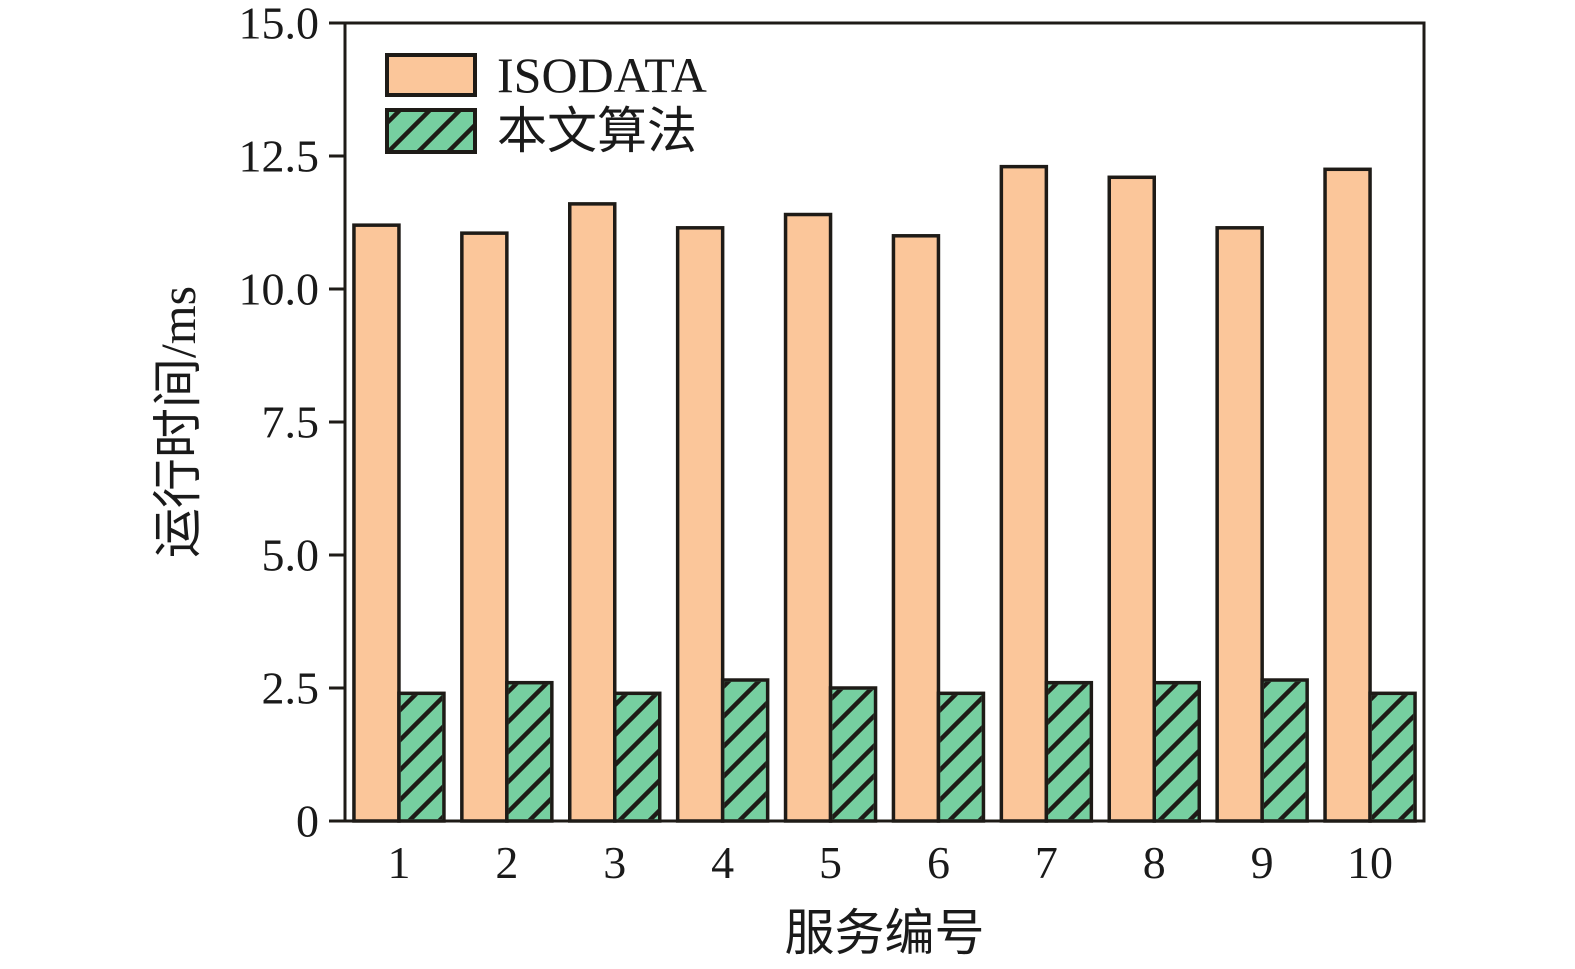 The image size is (1575, 969). I want to click on x-tick-label: 9, so click(1262, 862).